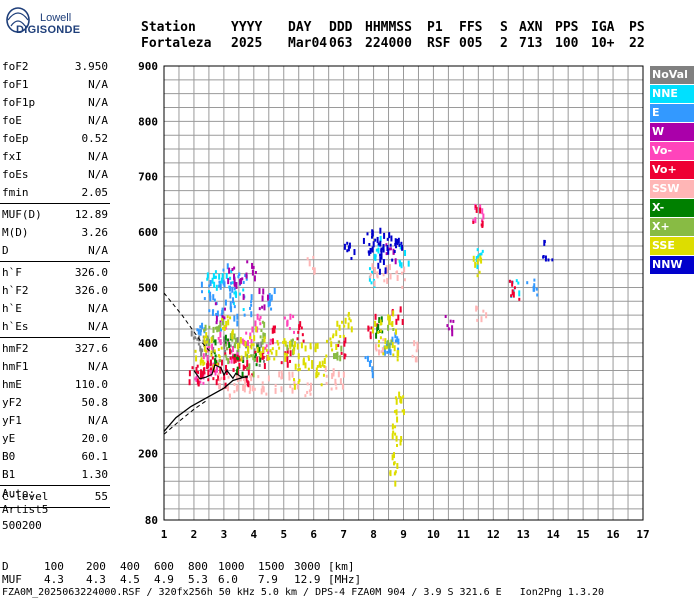 This screenshot has width=700, height=600. What do you see at coordinates (56, 291) in the screenshot?
I see `param-row: h`F2 326.0` at bounding box center [56, 291].